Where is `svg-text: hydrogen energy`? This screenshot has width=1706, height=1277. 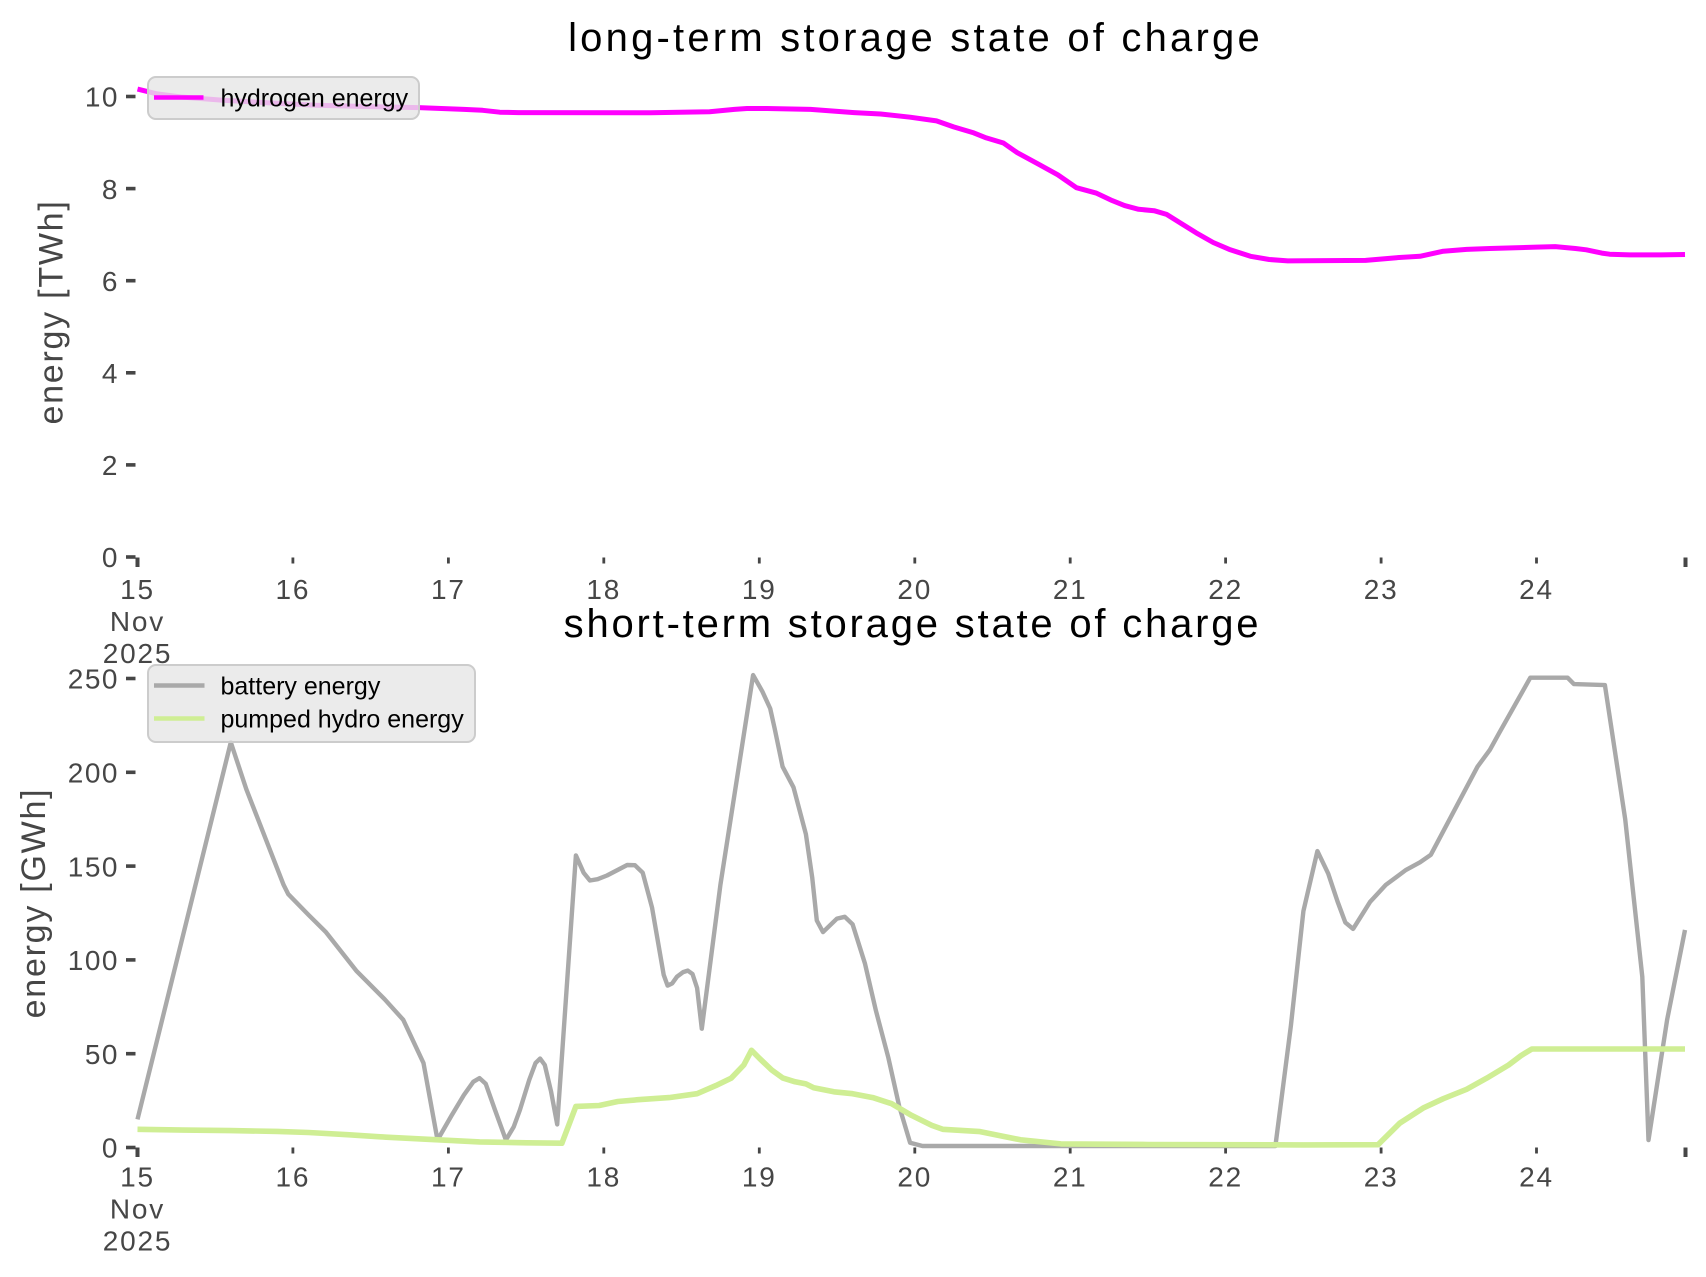 svg-text: hydrogen energy is located at coordinates (315, 98).